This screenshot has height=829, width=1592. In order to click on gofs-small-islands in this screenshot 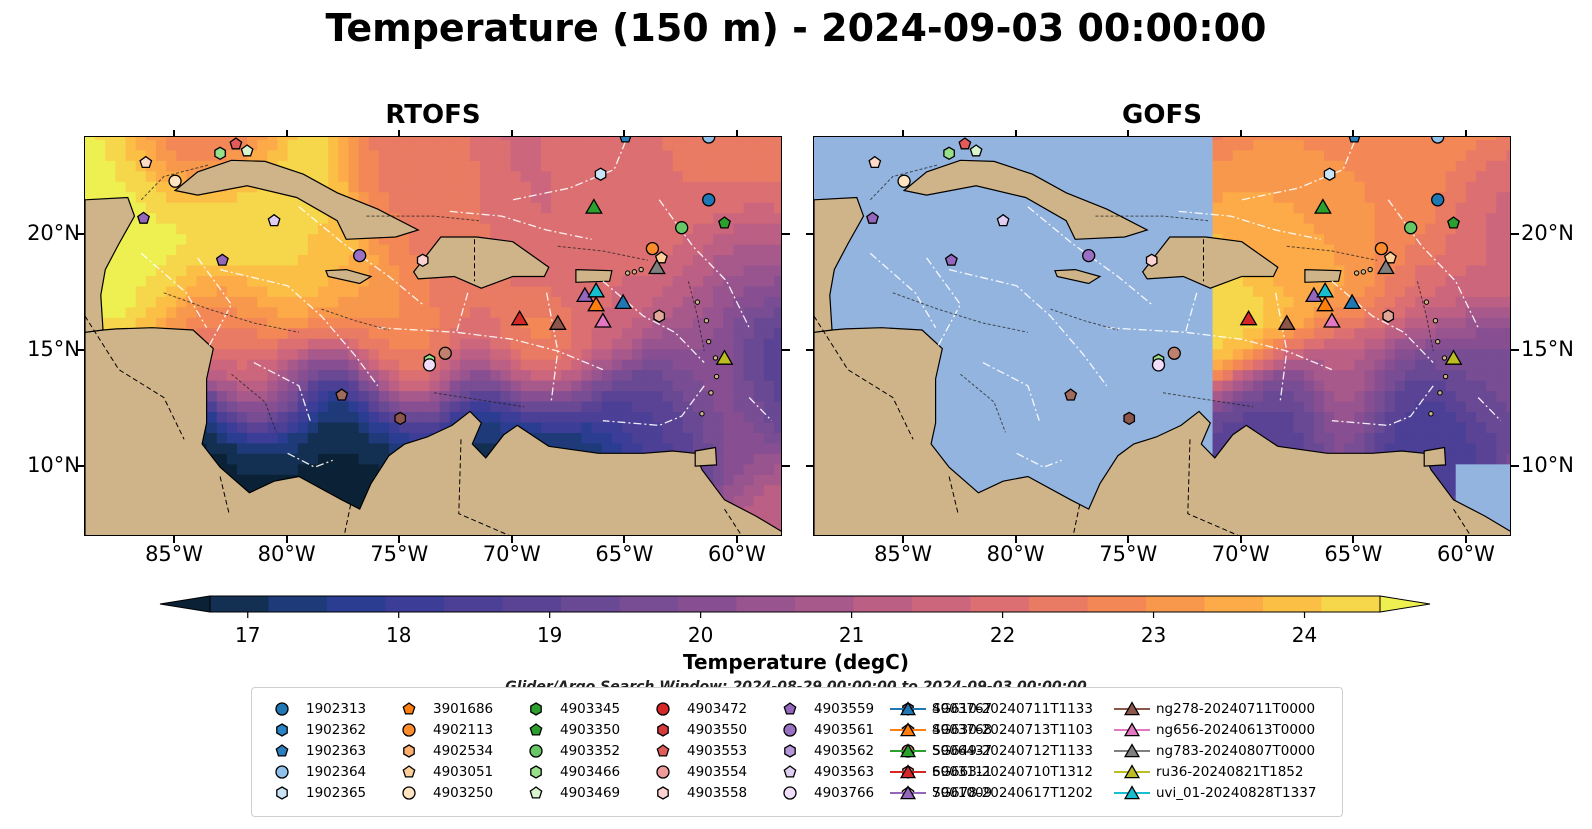, I will do `click(1401, 341)`.